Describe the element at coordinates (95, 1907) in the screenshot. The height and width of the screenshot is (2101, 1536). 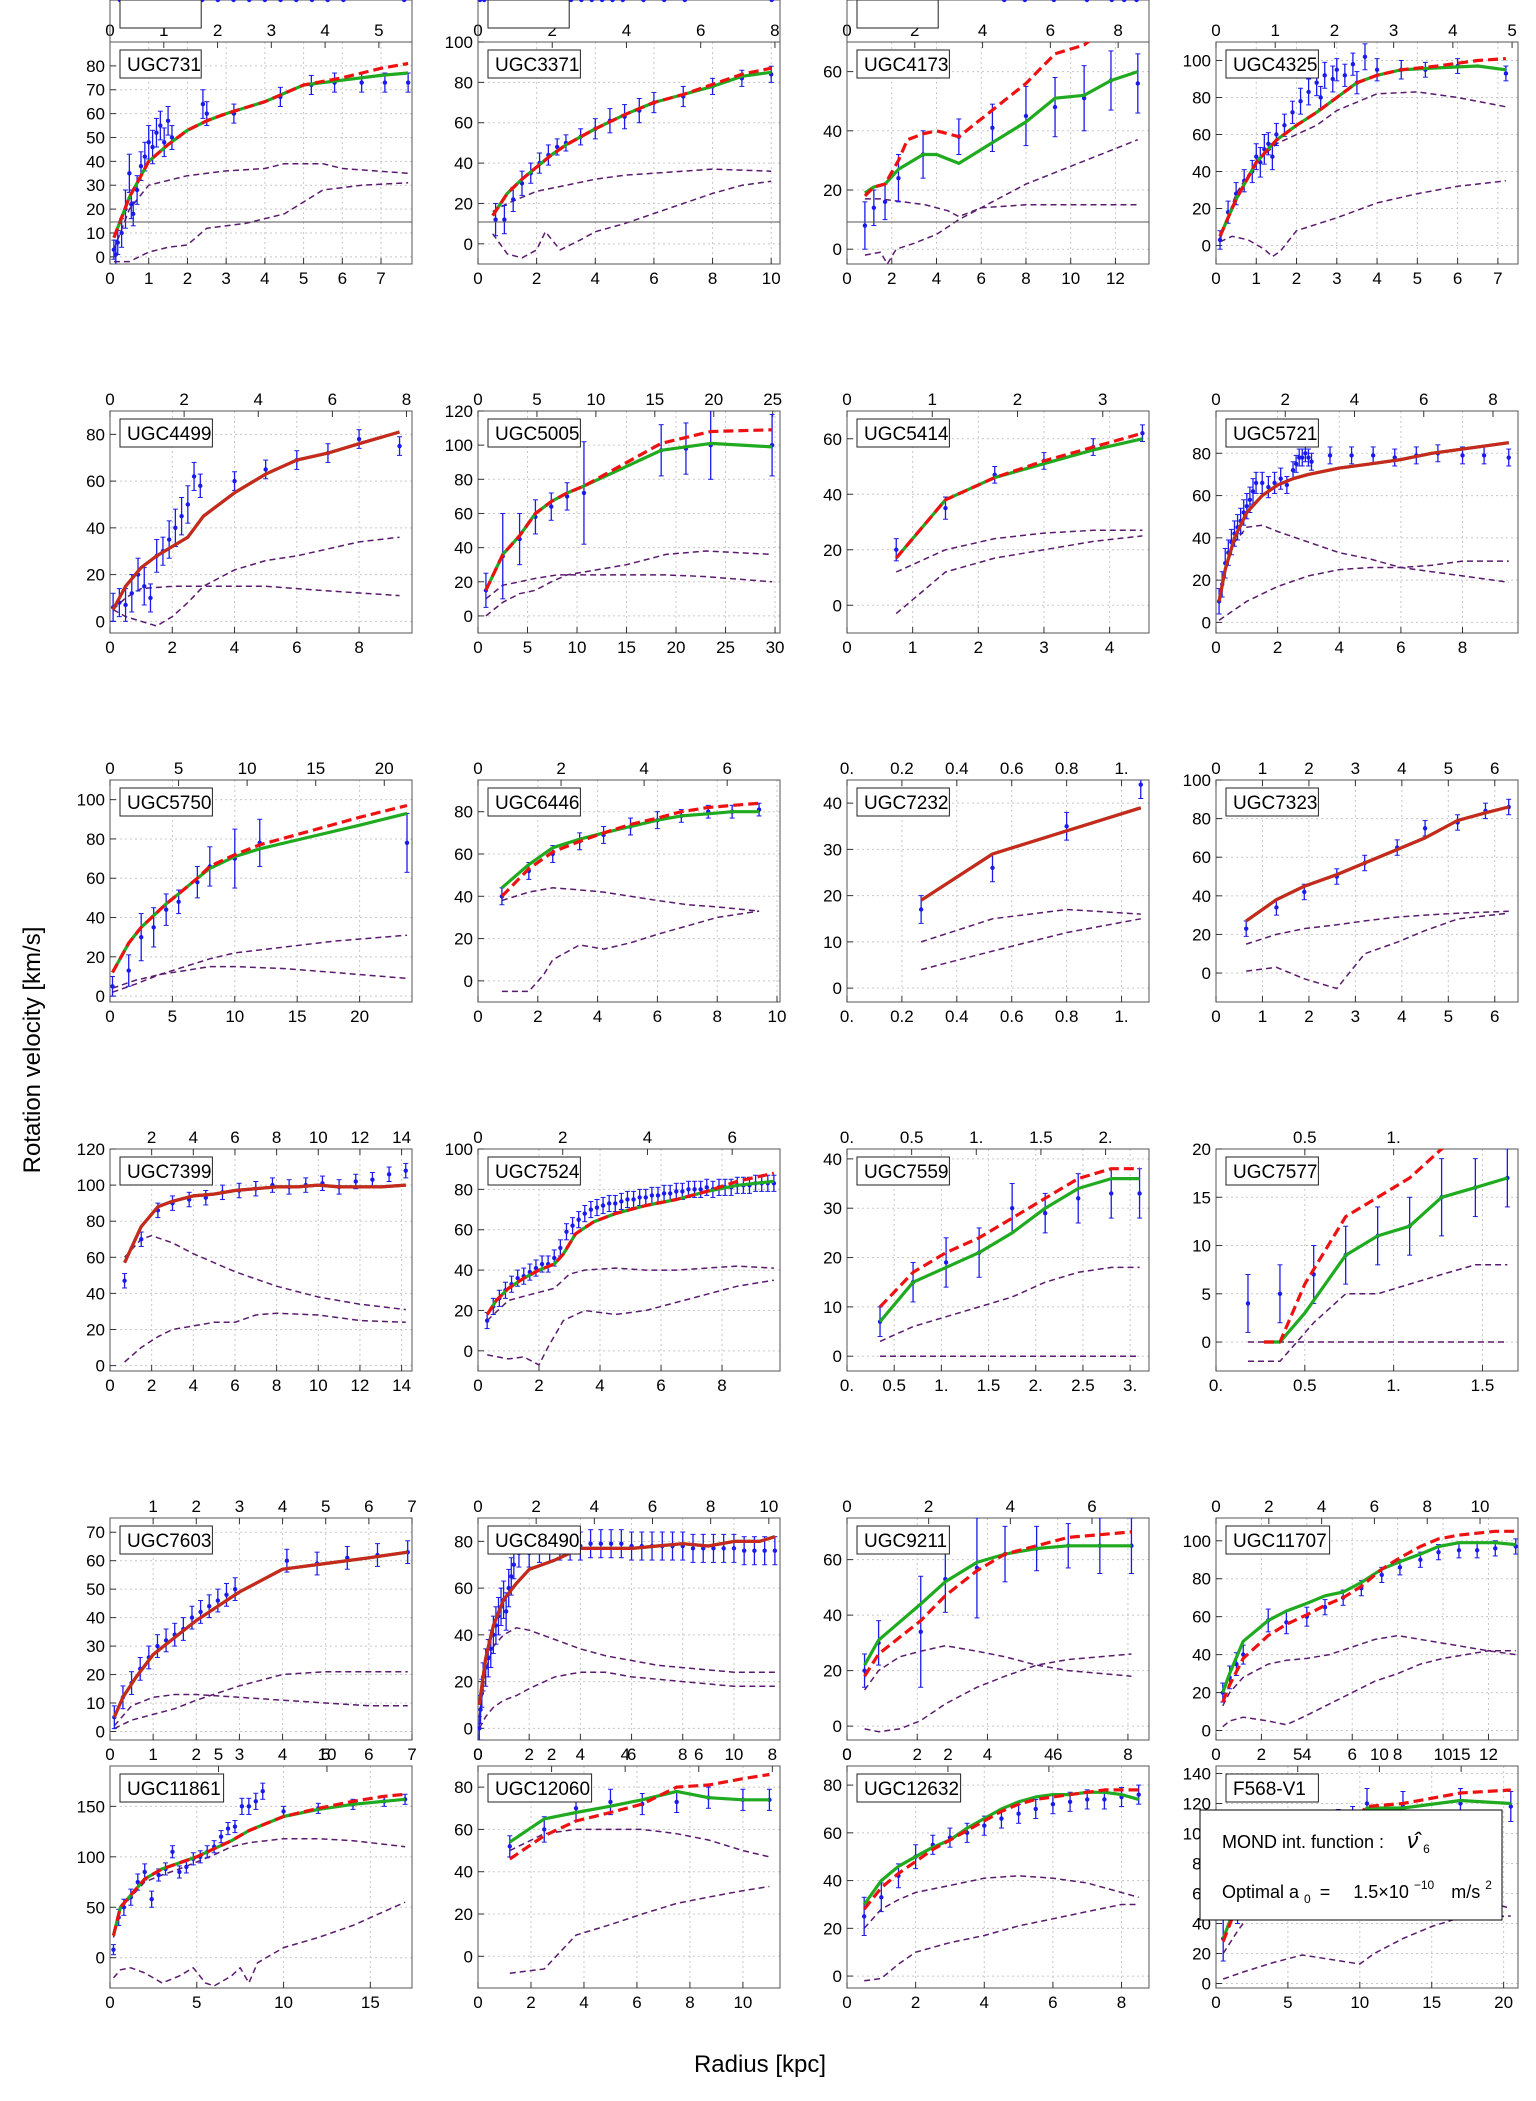
I see `y-tick-label: 50` at that location.